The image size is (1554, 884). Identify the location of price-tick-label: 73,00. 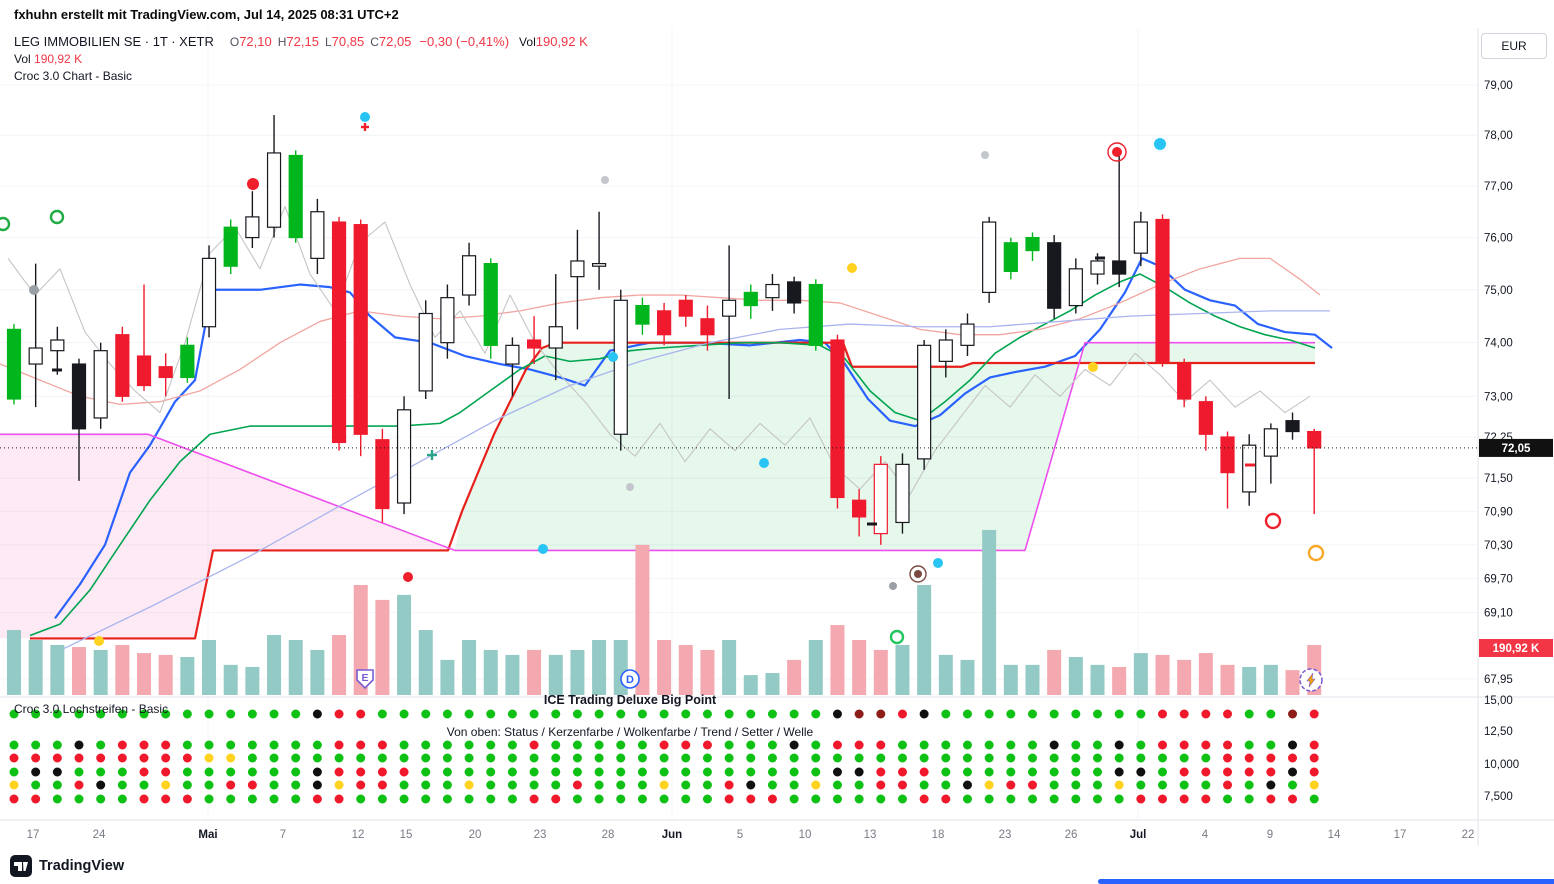
(1498, 397).